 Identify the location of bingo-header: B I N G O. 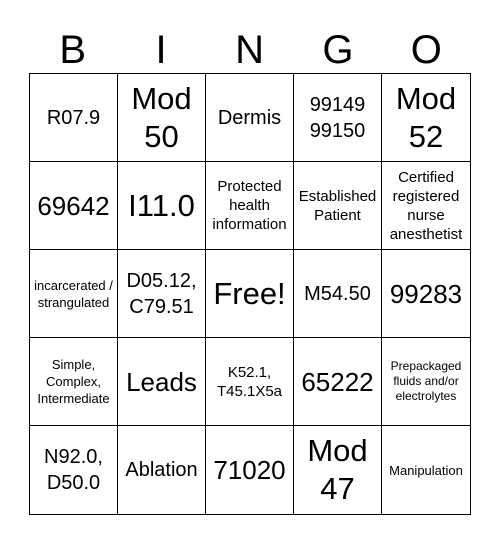
(250, 50).